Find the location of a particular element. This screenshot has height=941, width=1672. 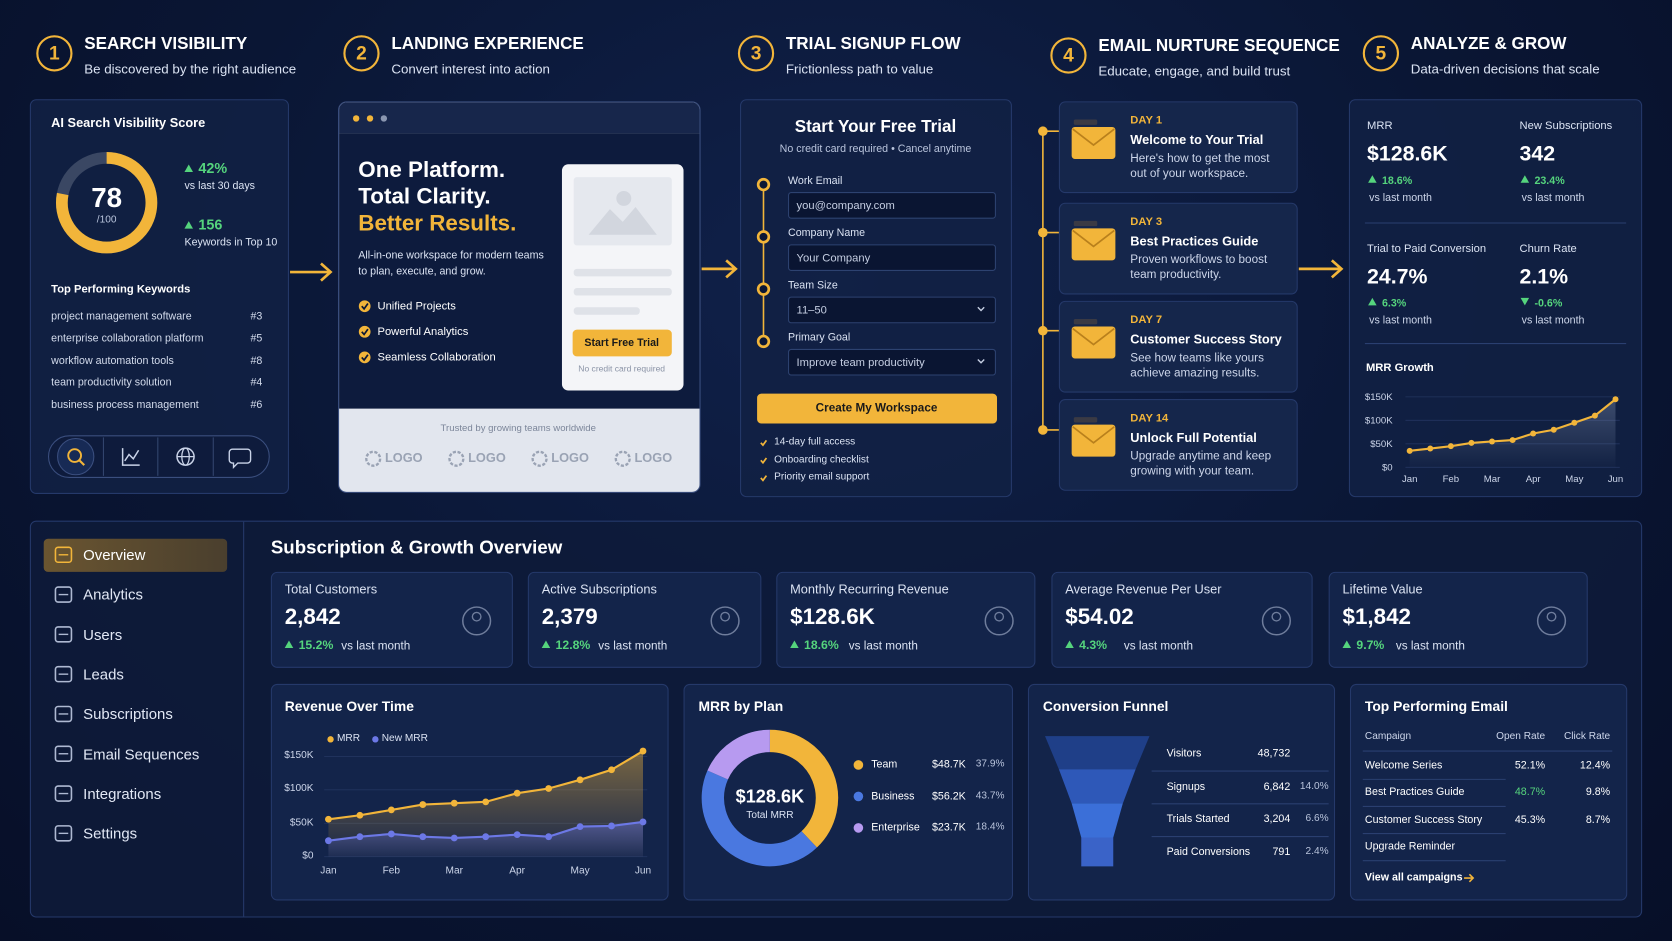

x-tick-label: May is located at coordinates (1574, 479).